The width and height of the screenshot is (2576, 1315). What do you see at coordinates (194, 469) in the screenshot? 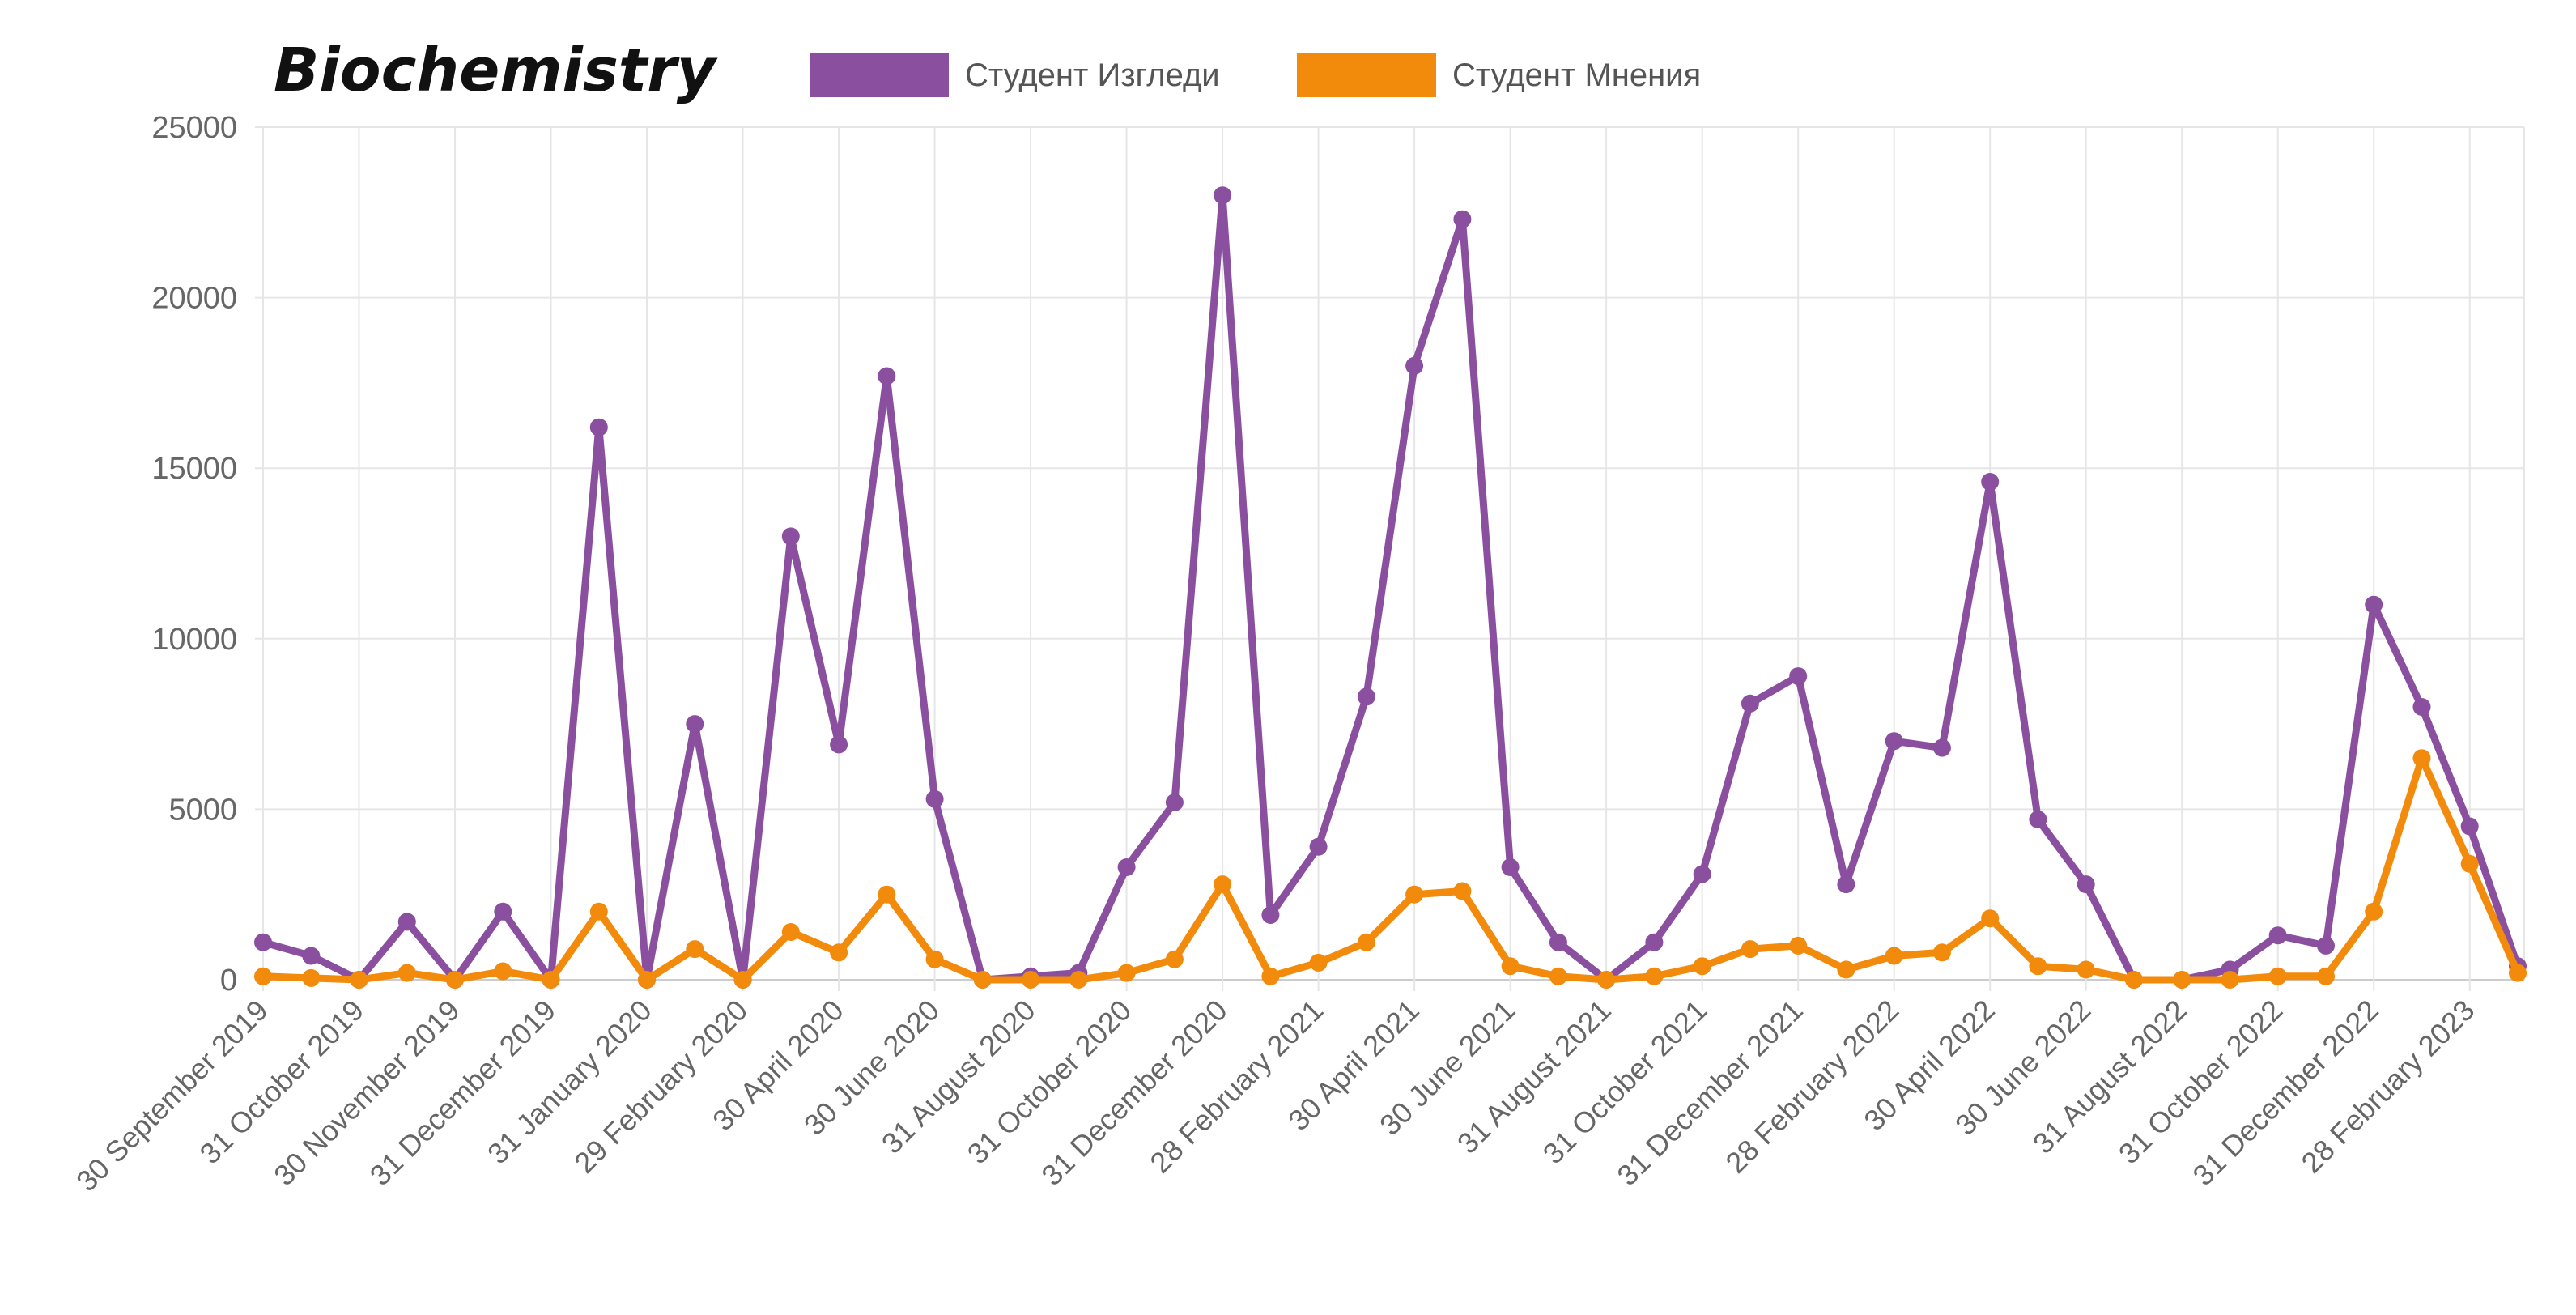
I see `y-tick-label-3: 15000` at bounding box center [194, 469].